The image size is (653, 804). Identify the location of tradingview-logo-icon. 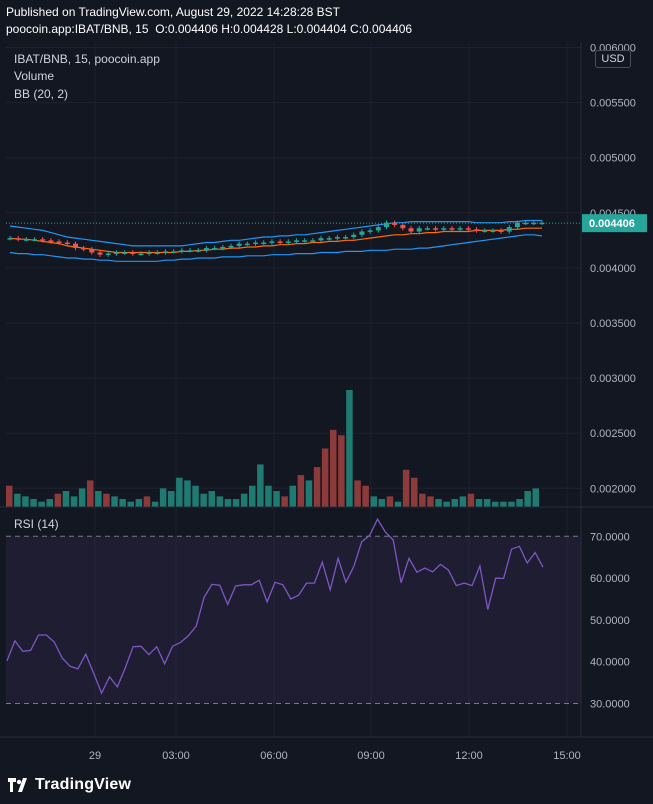
(17, 785).